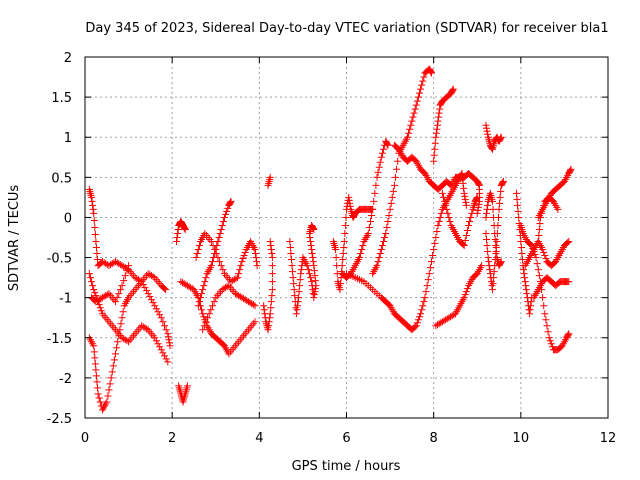 The image size is (640, 480). Describe the element at coordinates (434, 438) in the screenshot. I see `x-tick-label: 8` at that location.